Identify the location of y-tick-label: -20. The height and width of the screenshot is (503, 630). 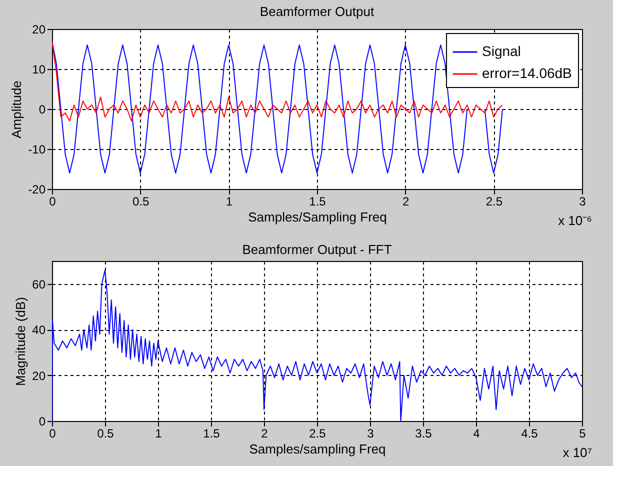
(37, 189).